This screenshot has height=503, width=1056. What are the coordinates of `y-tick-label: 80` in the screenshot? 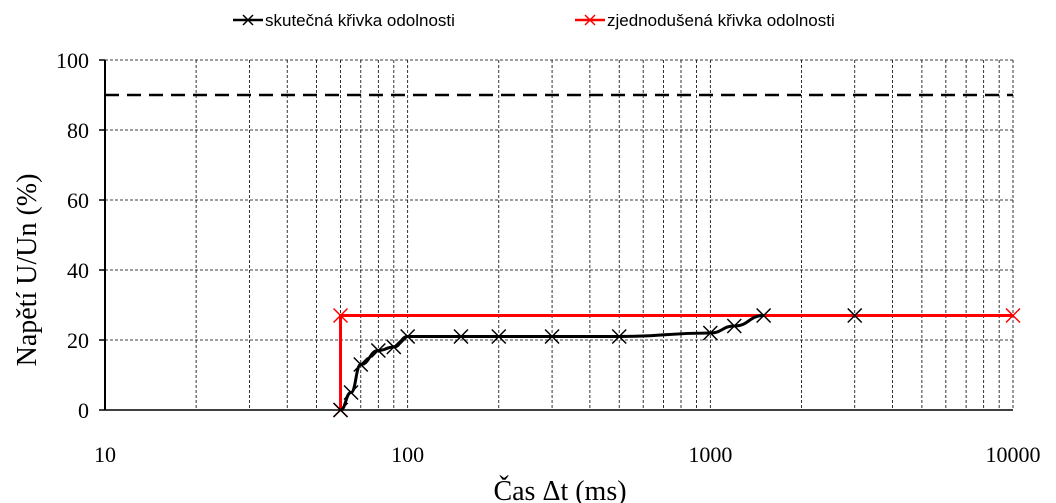 It's located at (78, 130).